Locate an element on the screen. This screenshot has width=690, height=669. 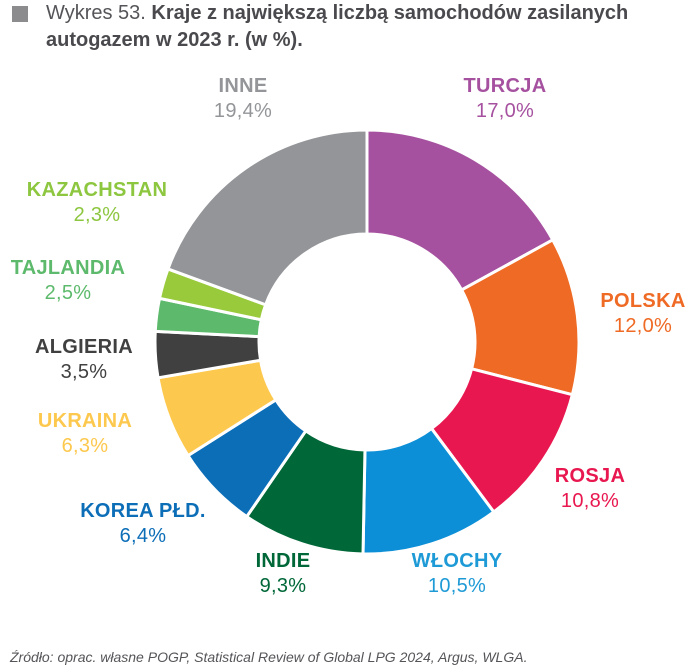
label-polska: POLSKA 12,0% is located at coordinates (639, 314).